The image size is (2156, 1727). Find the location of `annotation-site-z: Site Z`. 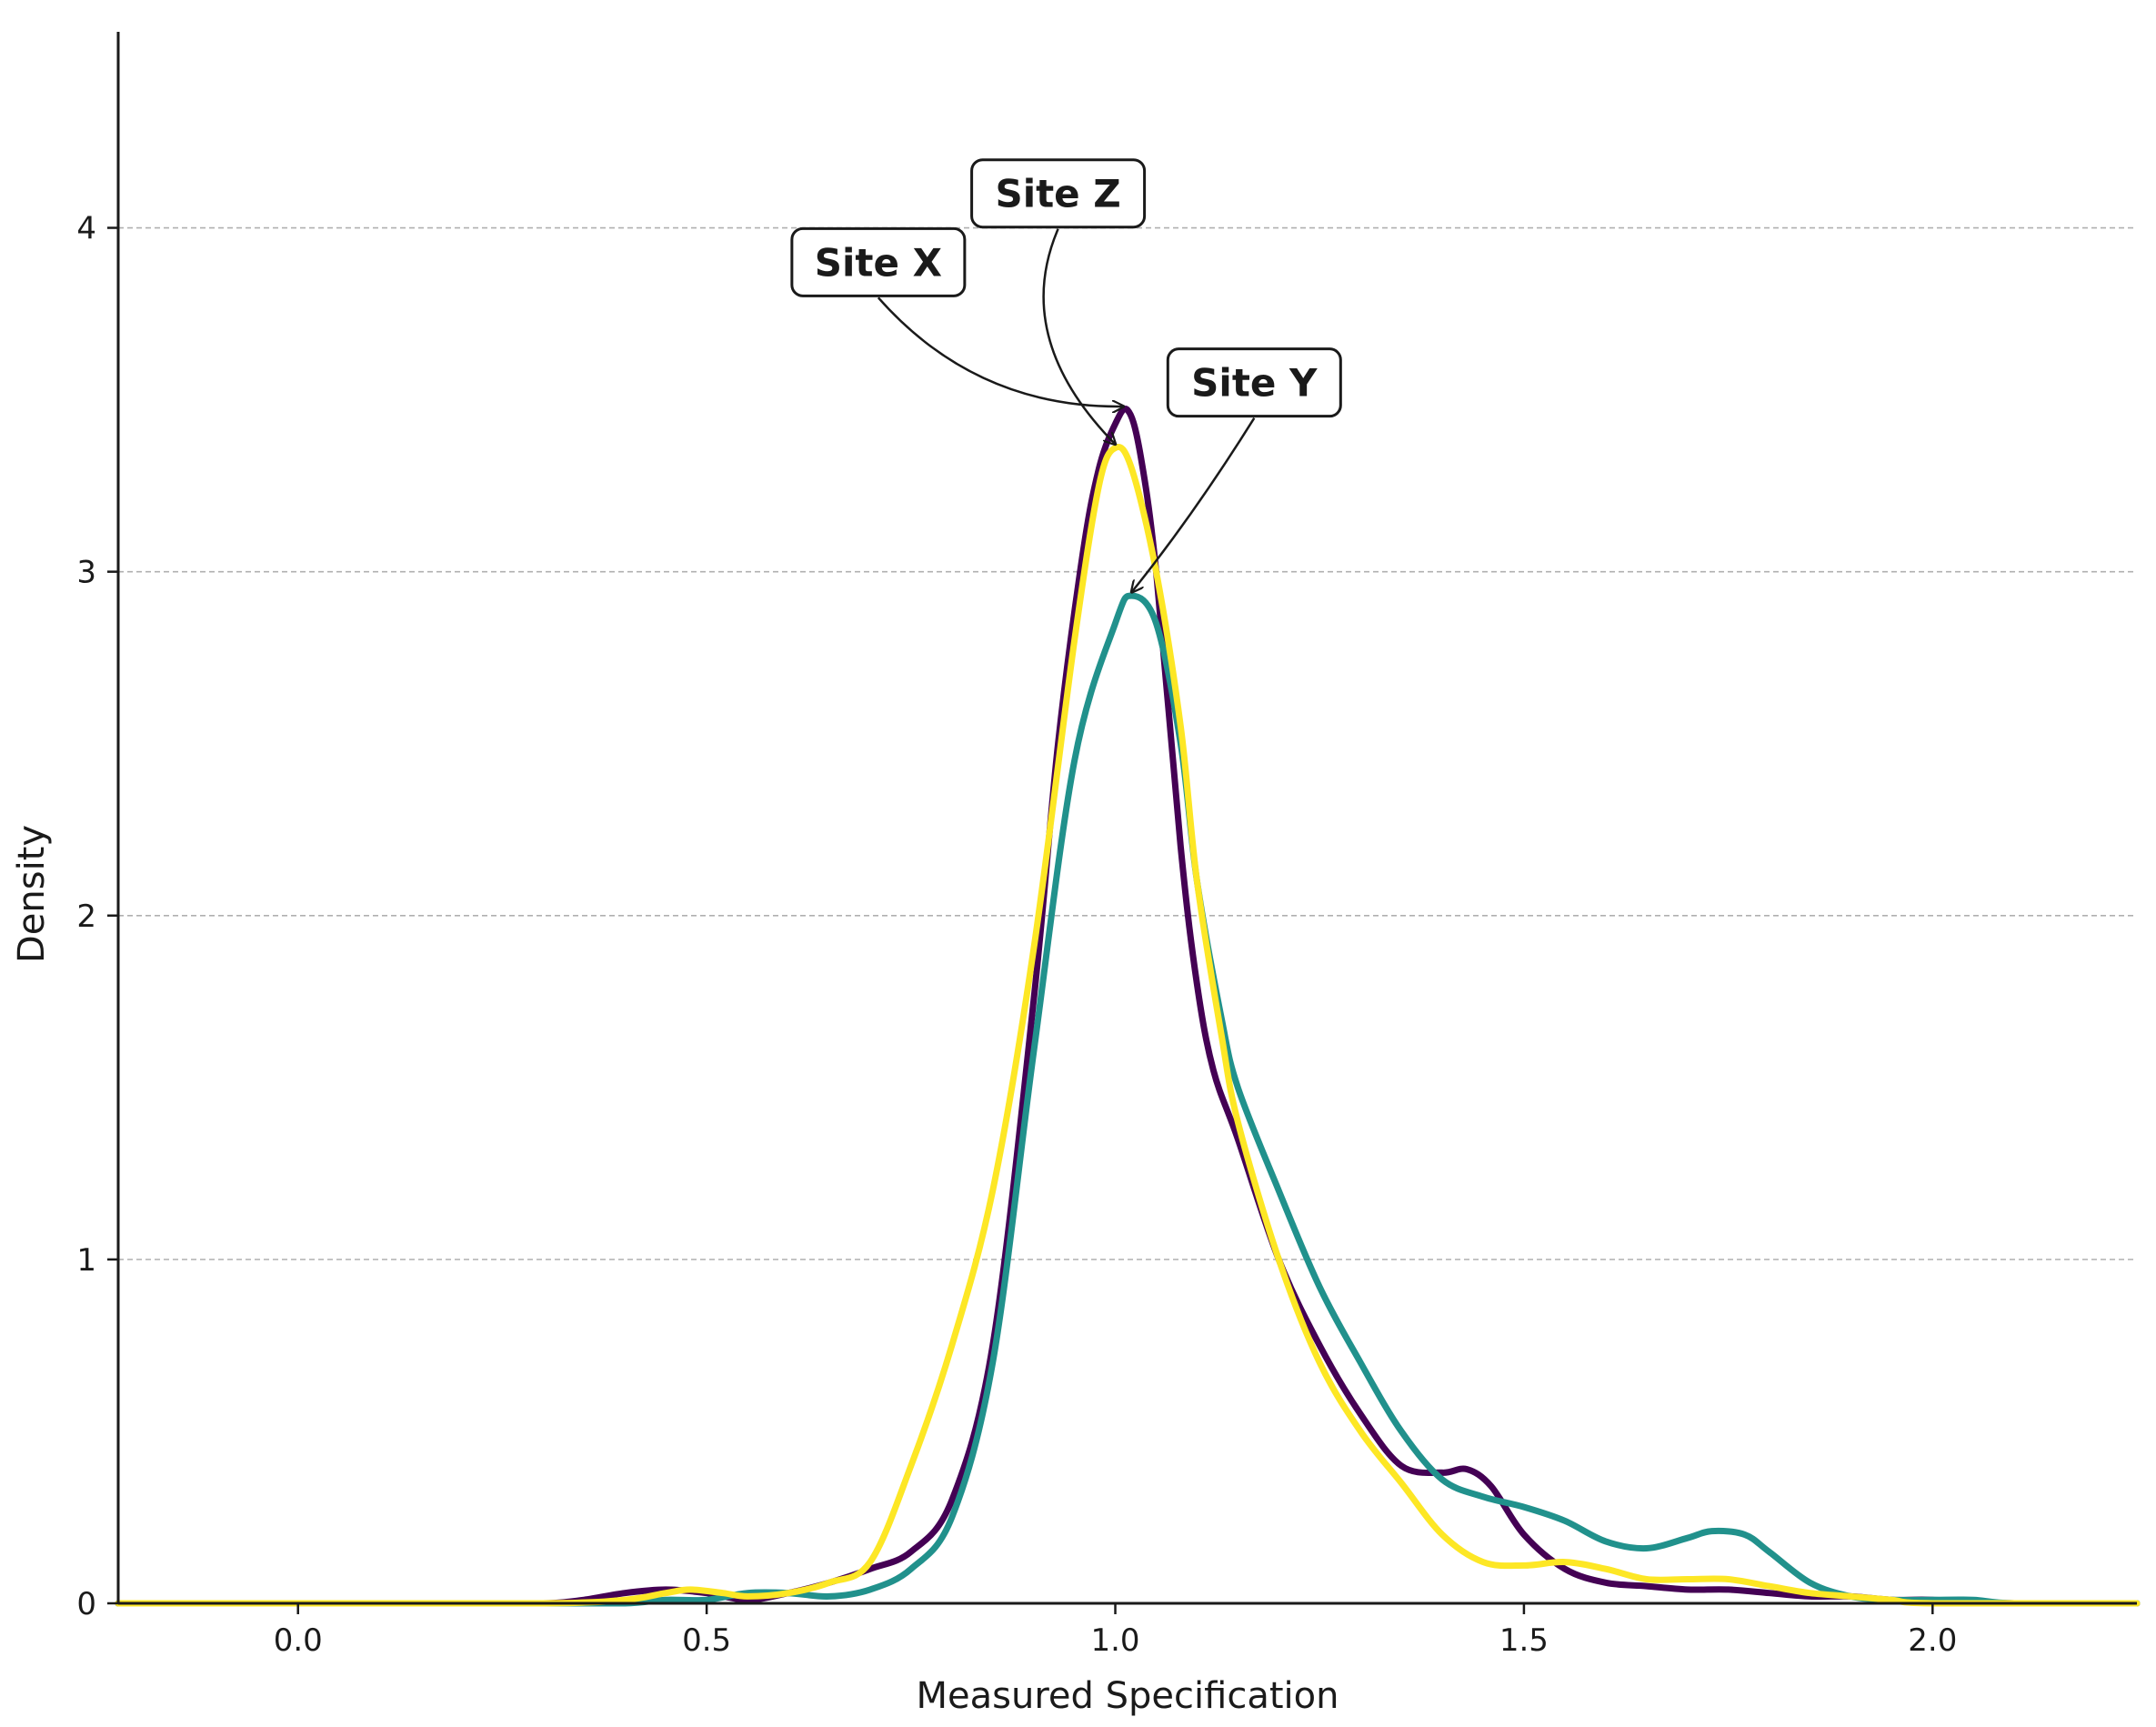

annotation-site-z: Site Z is located at coordinates (1058, 301).